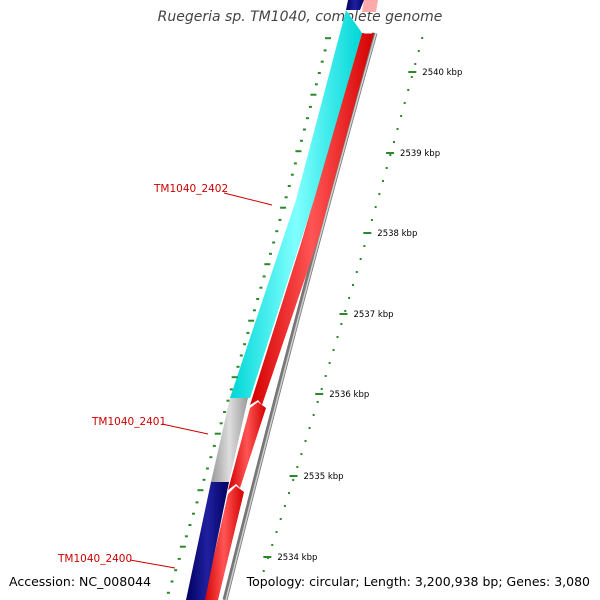 This screenshot has width=600, height=600. Describe the element at coordinates (324, 477) in the screenshot. I see `kbp-label: 2535 kbp` at that location.